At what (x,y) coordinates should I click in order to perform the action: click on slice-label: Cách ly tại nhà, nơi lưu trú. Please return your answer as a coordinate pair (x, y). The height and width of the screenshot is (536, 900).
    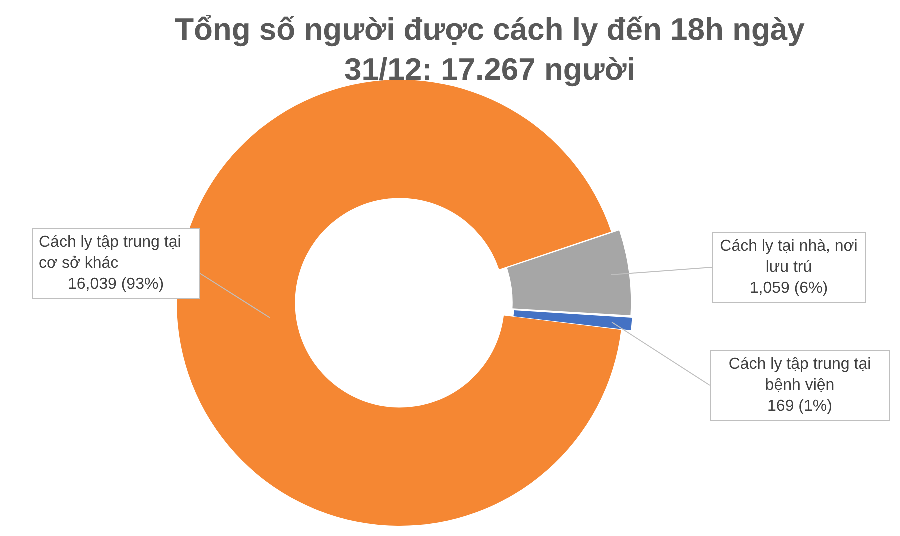
    Looking at the image, I should click on (789, 257).